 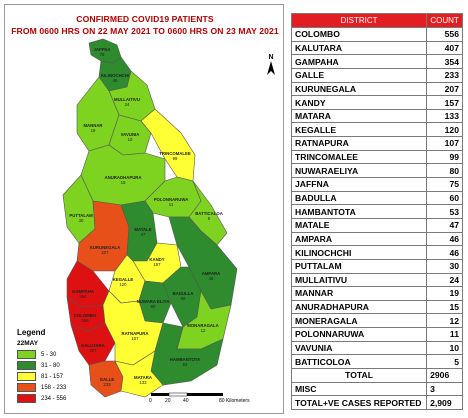 I want to click on legend-subtitle: 22MAY, so click(x=28, y=343).